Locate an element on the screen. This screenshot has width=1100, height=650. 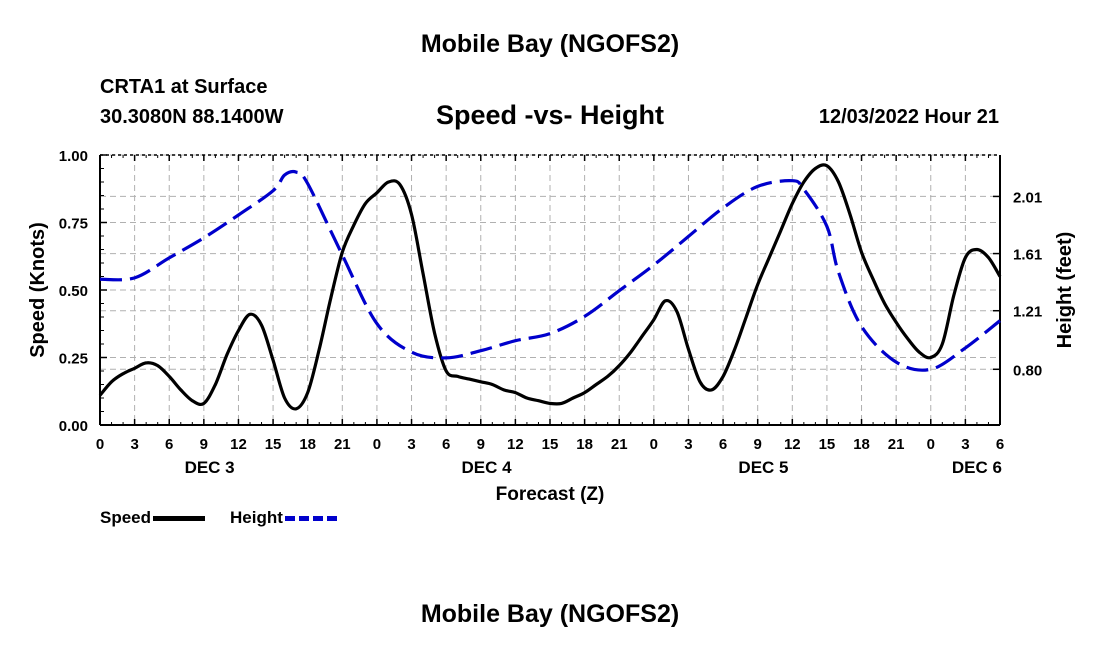
legend-speed: Speed is located at coordinates (153, 518).